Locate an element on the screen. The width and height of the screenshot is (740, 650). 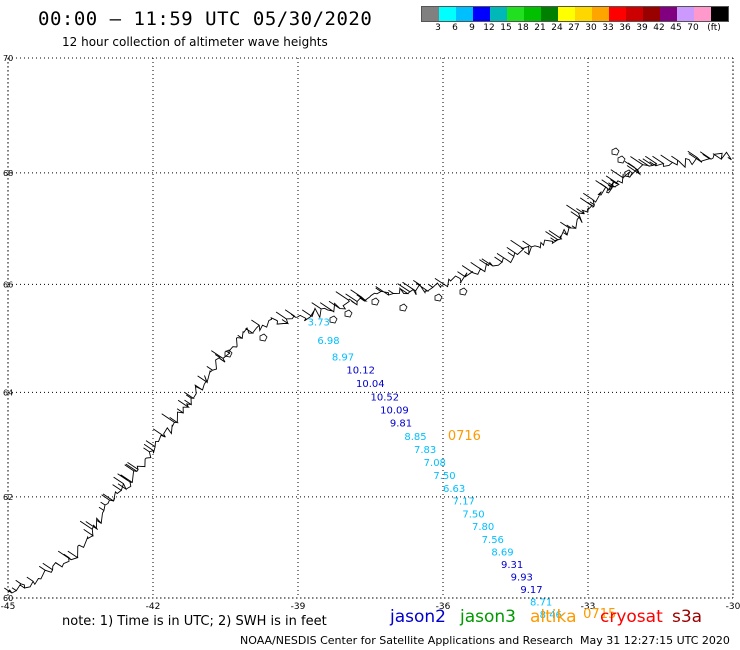
colorbar-labels: 3 6 9 12 15 18 21 24 27 30 33 36 39 42 45 70 (ft) is located at coordinates (580, 29).